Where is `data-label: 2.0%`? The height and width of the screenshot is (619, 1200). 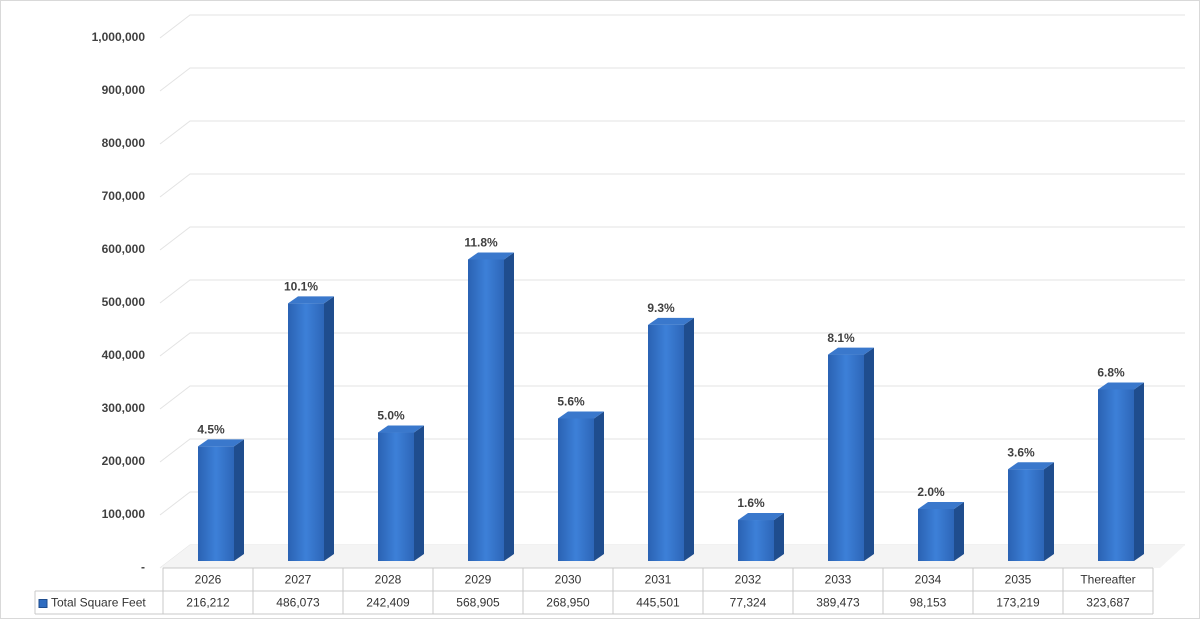
data-label: 2.0% is located at coordinates (931, 492).